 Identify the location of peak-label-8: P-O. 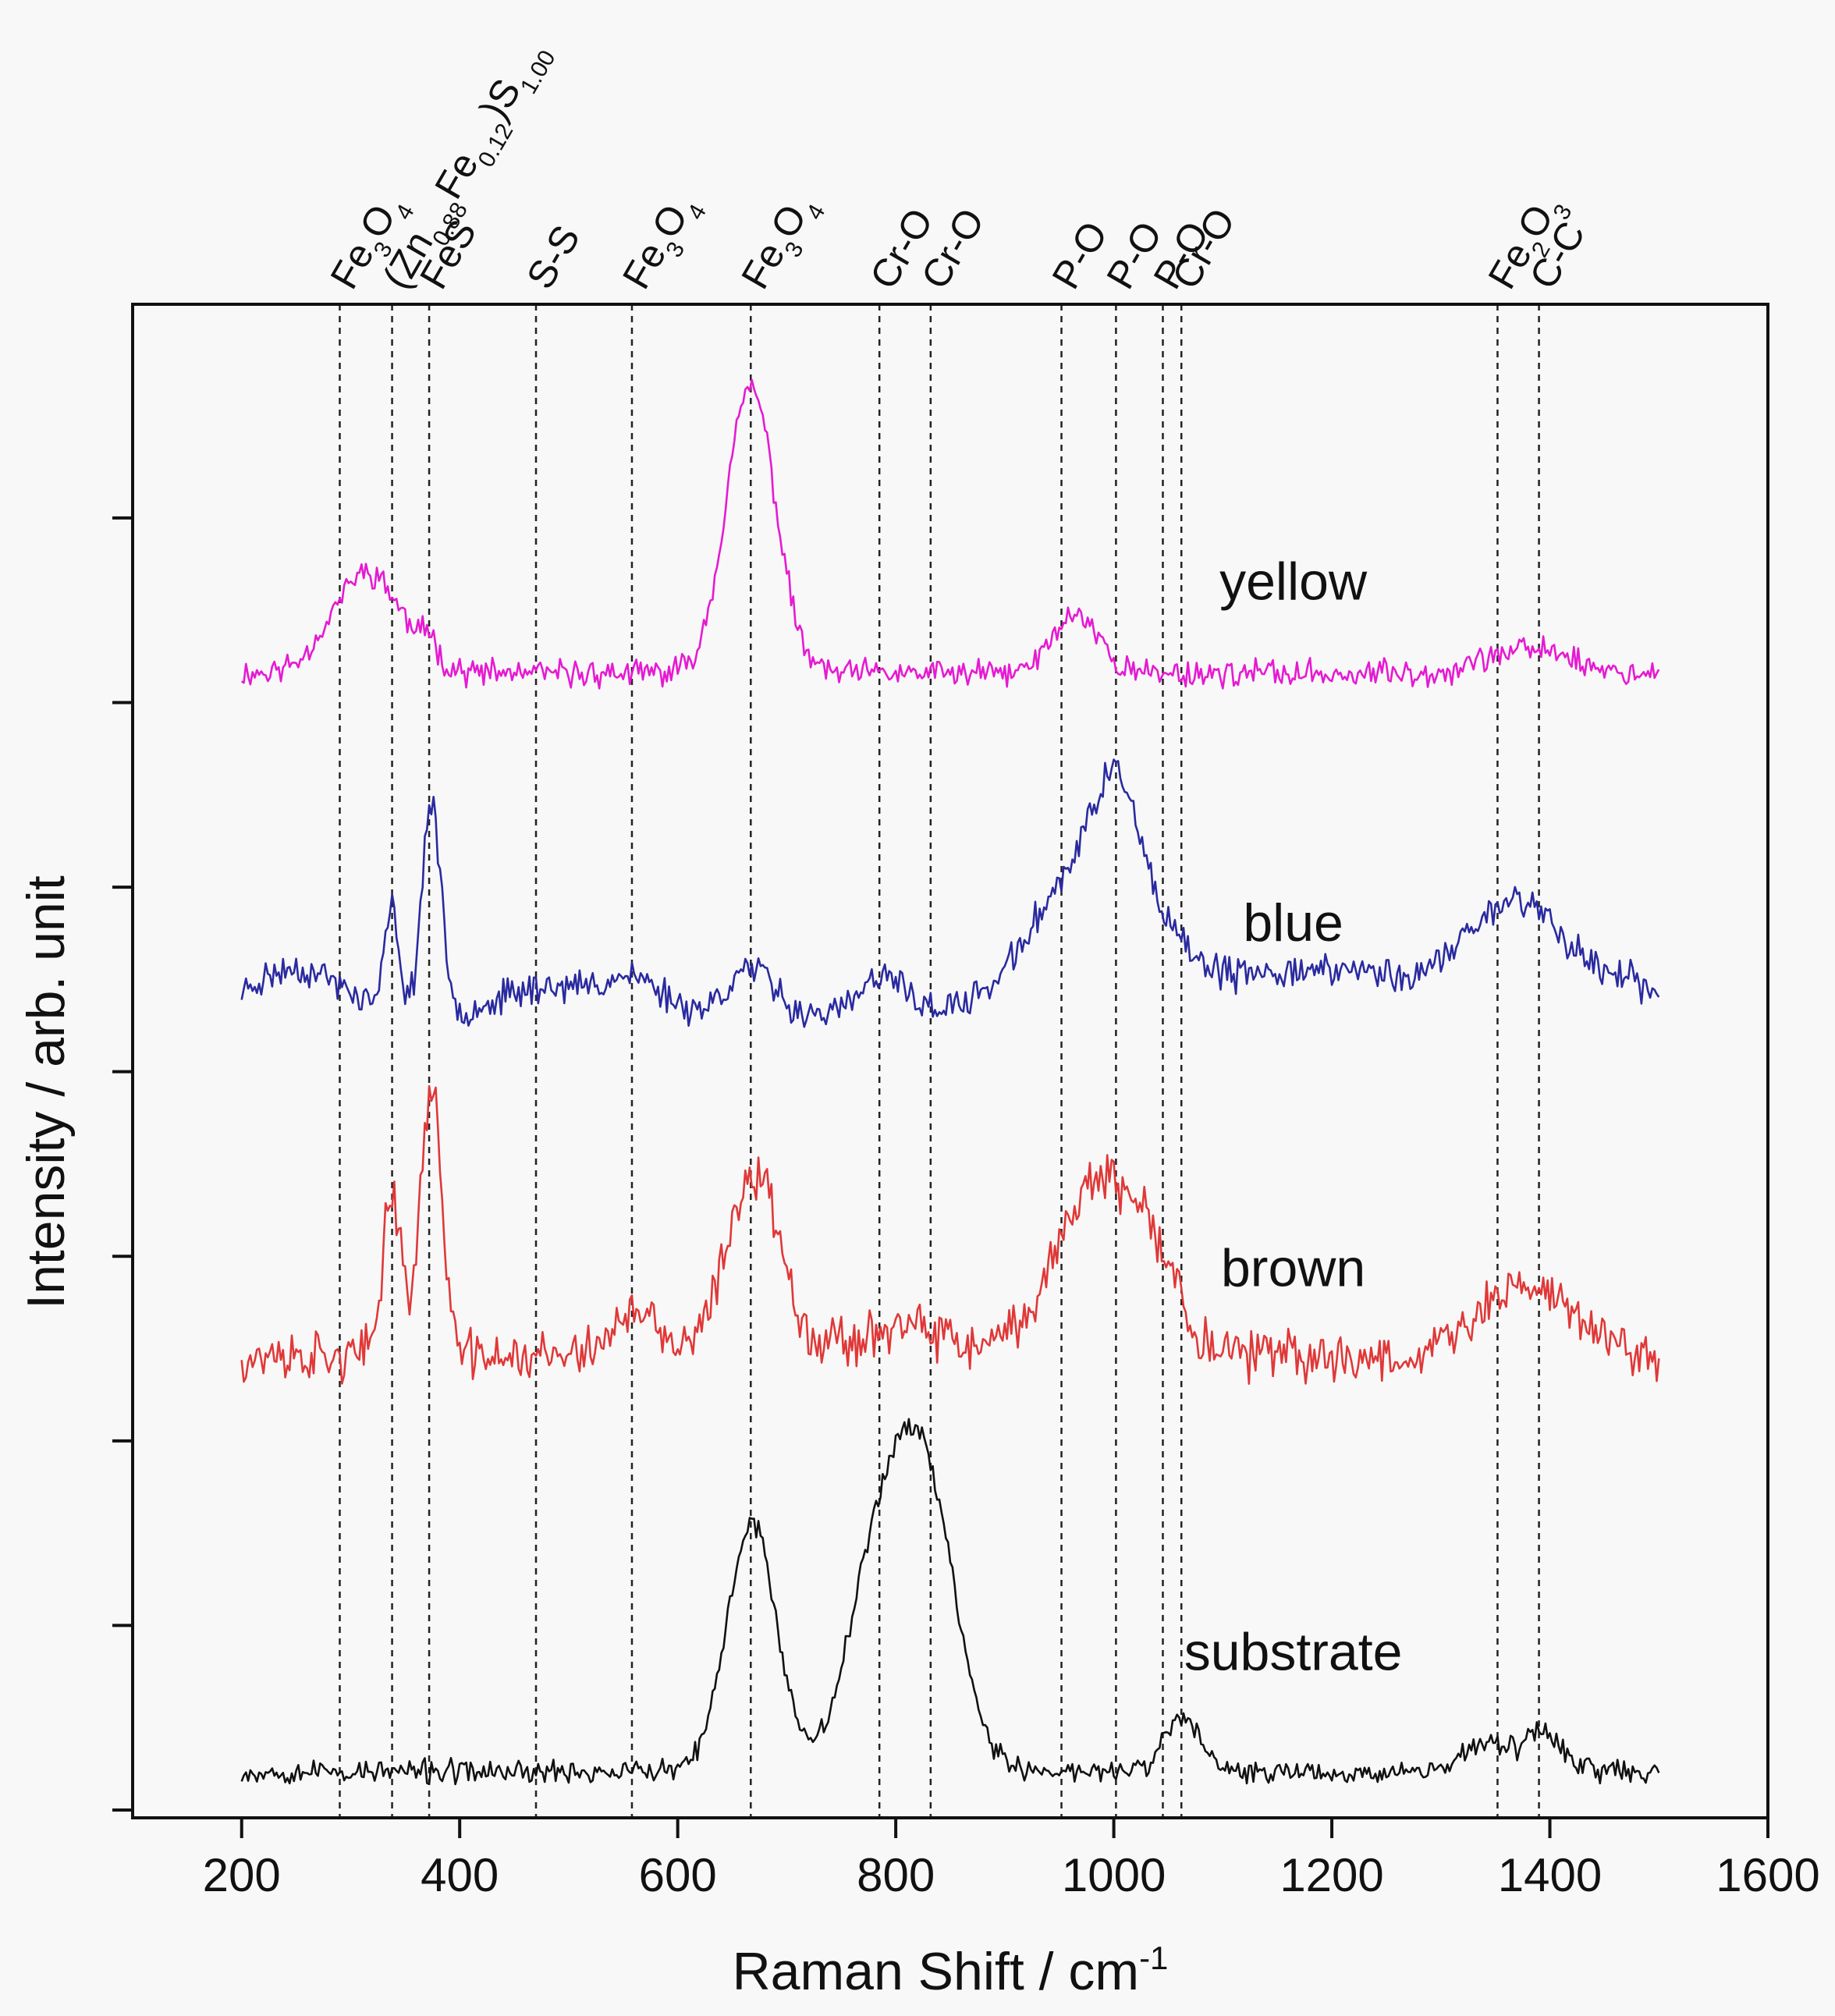
(1080, 256).